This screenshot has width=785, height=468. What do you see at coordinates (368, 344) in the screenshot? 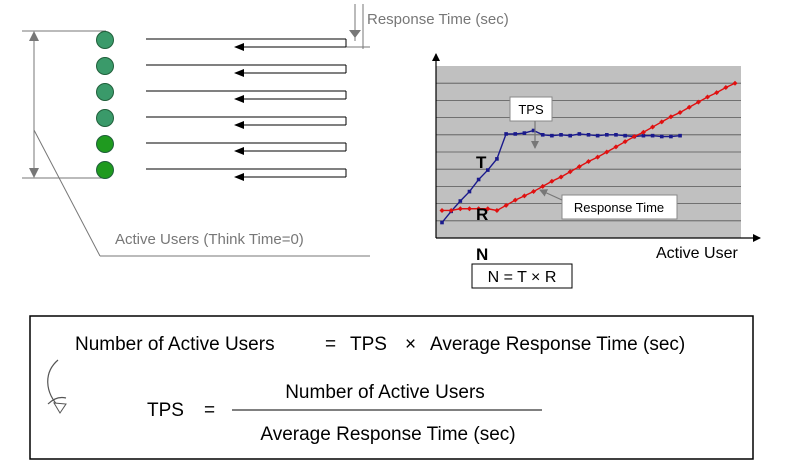
I see `formula-rhs-tps: TPS` at bounding box center [368, 344].